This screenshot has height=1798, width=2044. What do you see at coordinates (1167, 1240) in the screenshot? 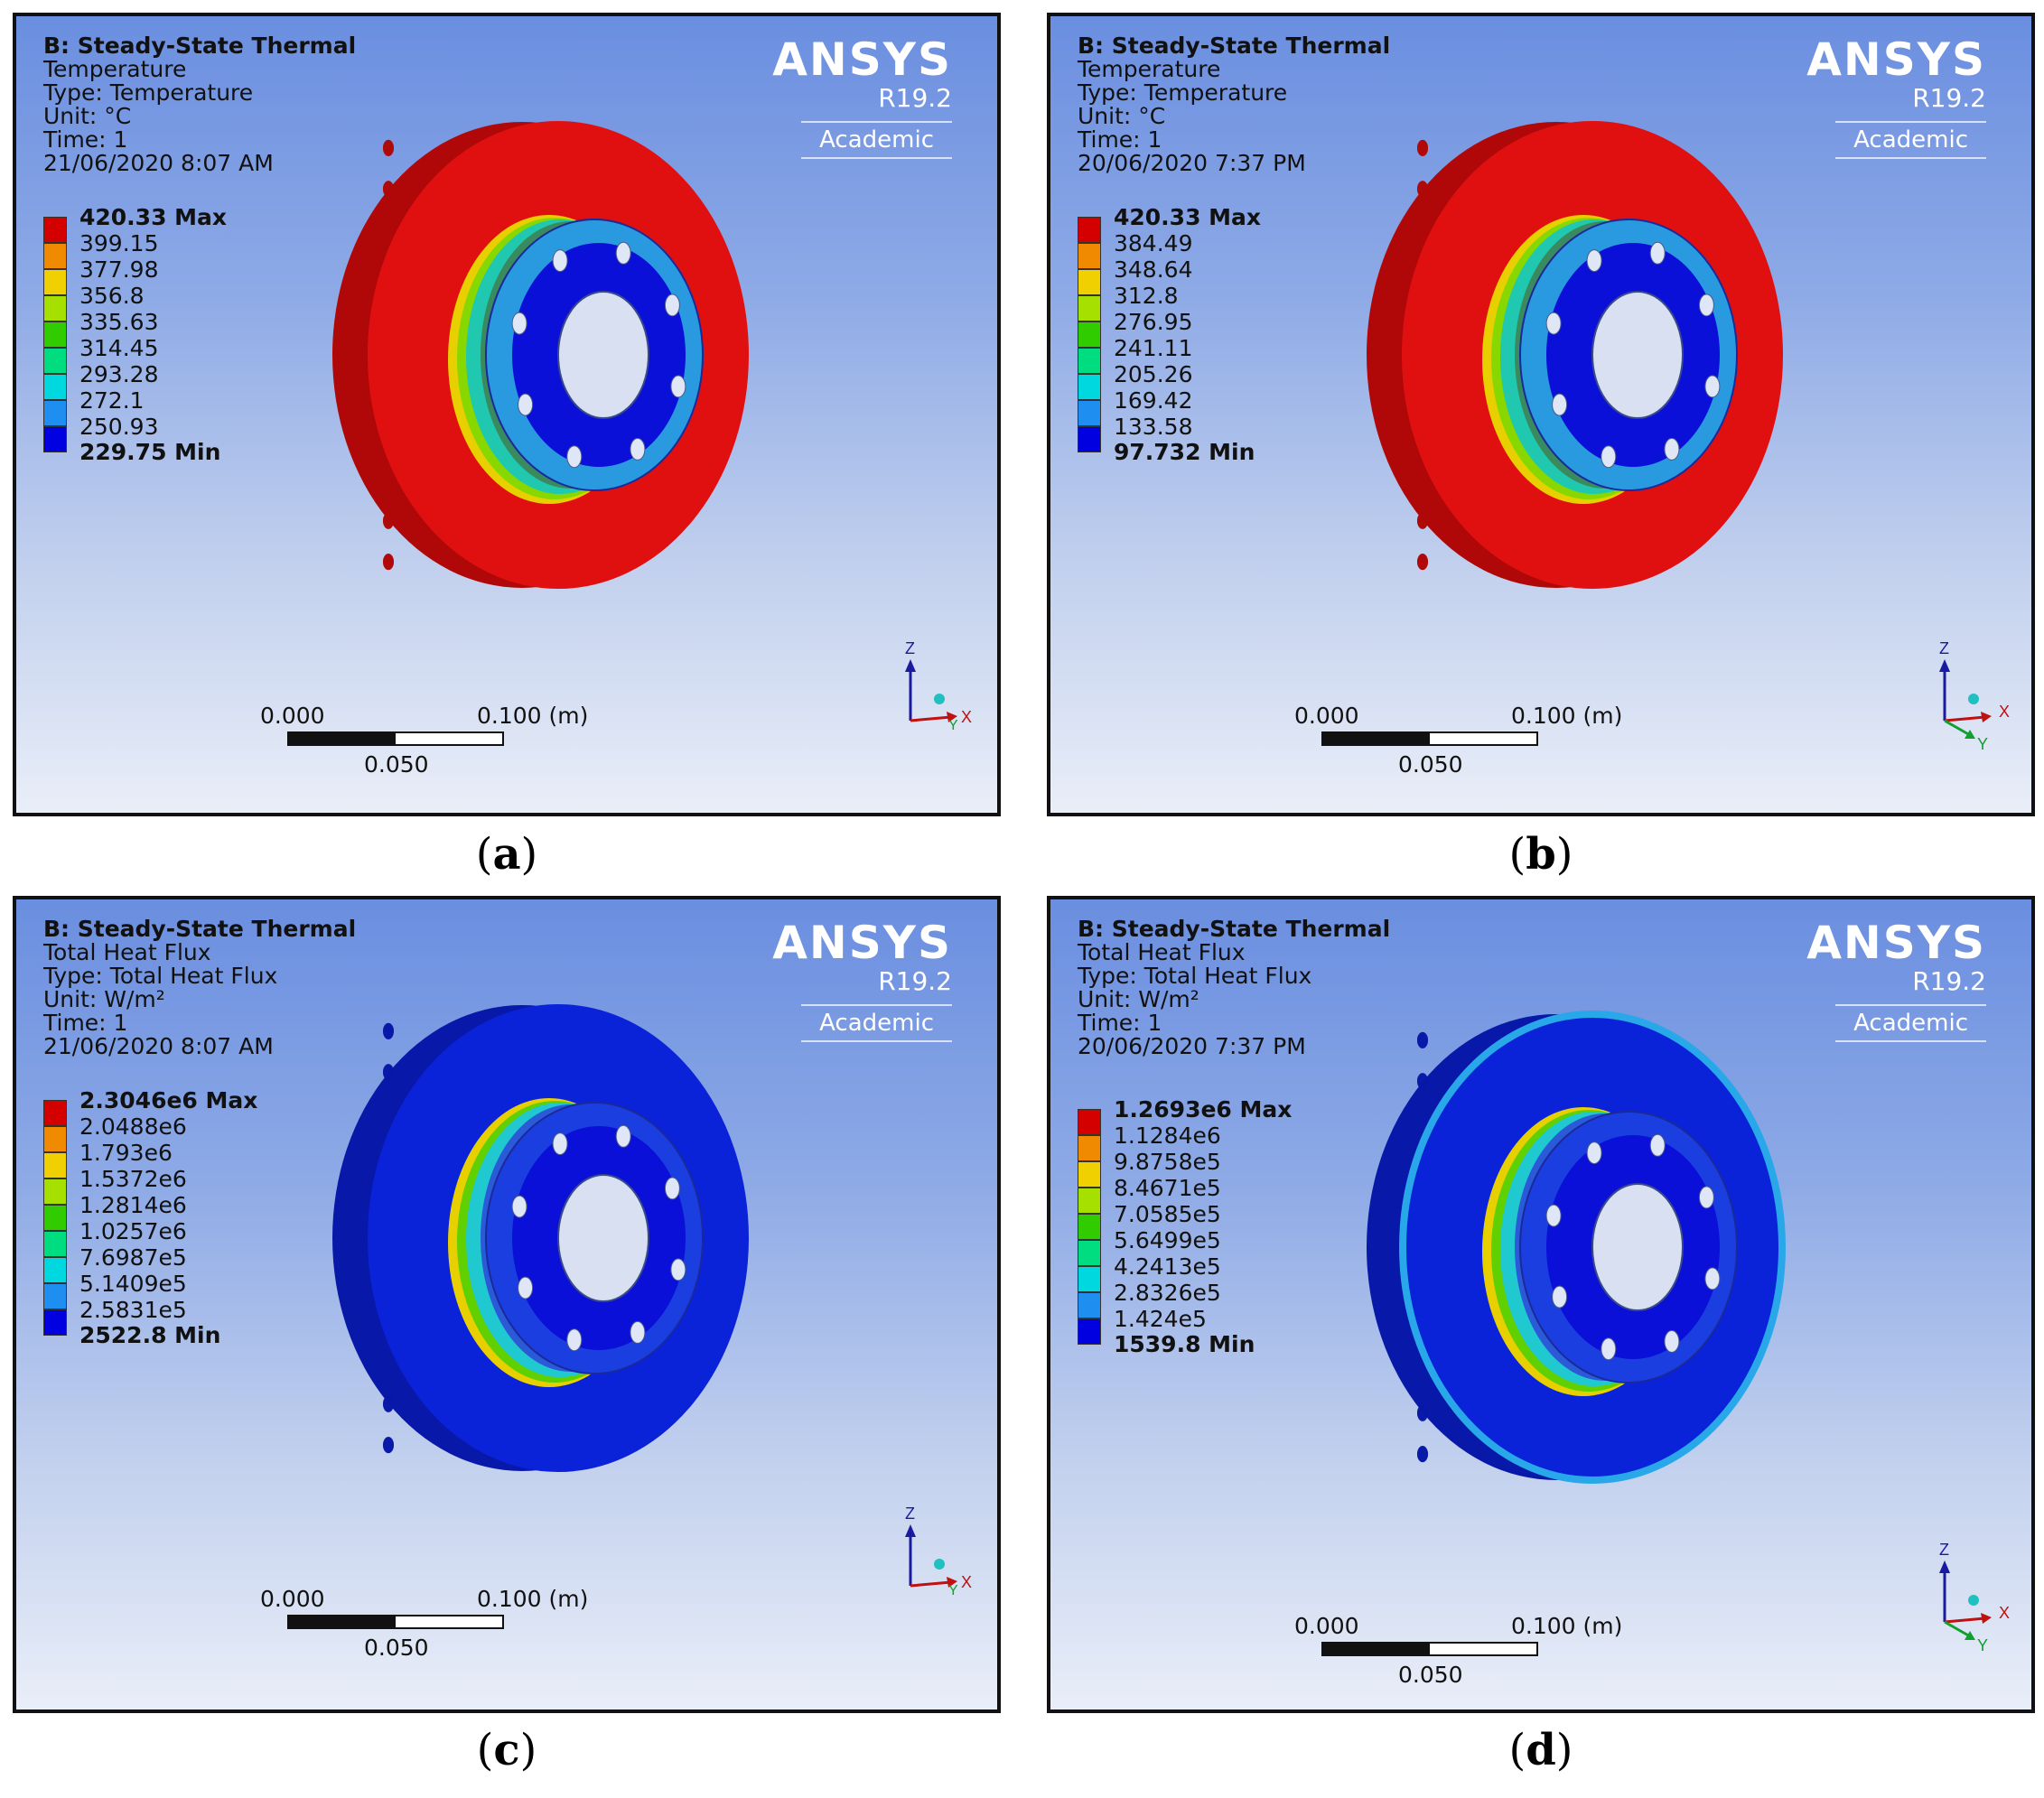
I see `legend-value-label: 5.6499e5` at bounding box center [1167, 1240].